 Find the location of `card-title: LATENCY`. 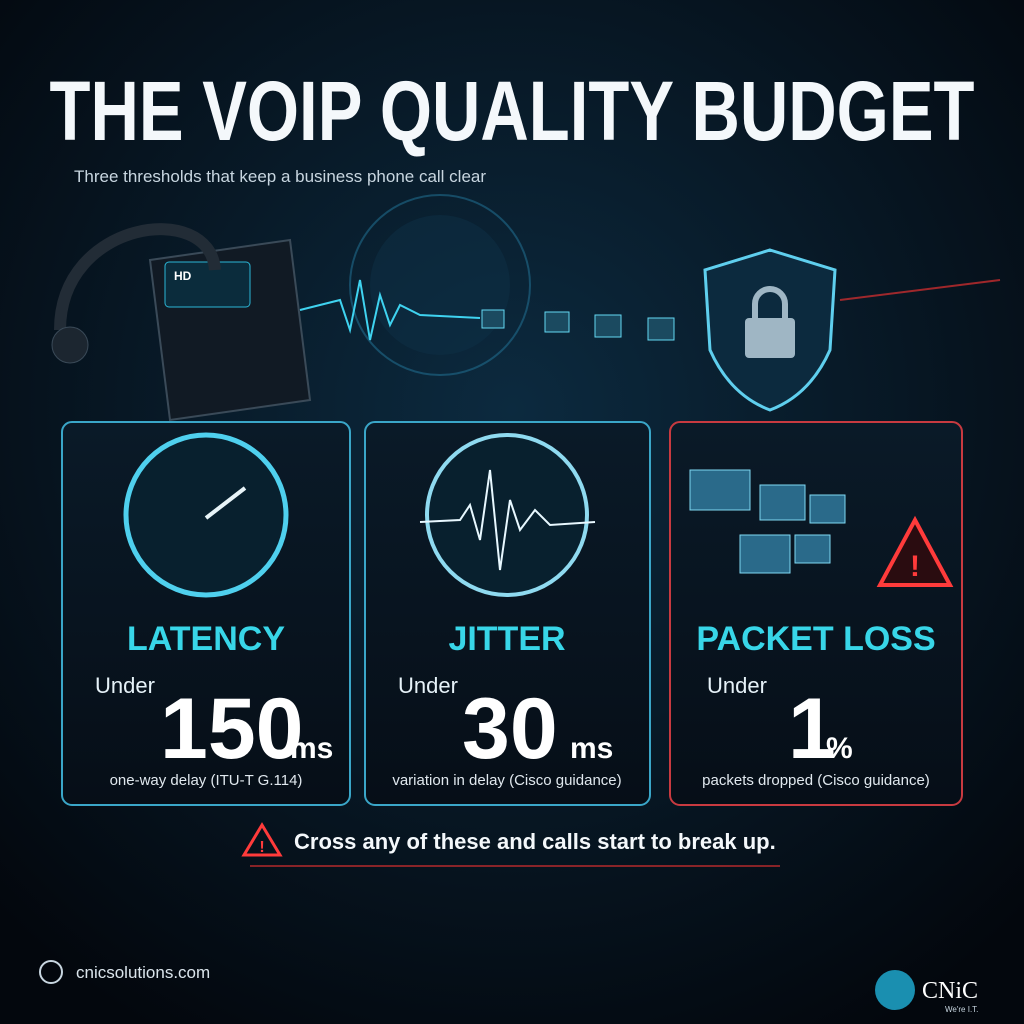

card-title: LATENCY is located at coordinates (206, 639).